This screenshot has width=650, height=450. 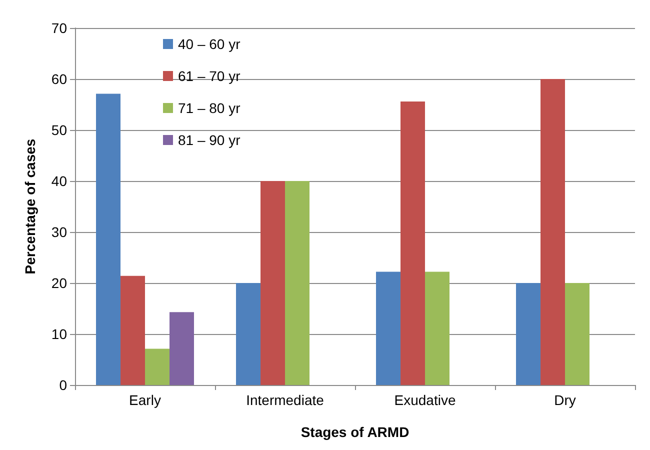 What do you see at coordinates (209, 108) in the screenshot?
I see `legend-label: 71 – 80 yr` at bounding box center [209, 108].